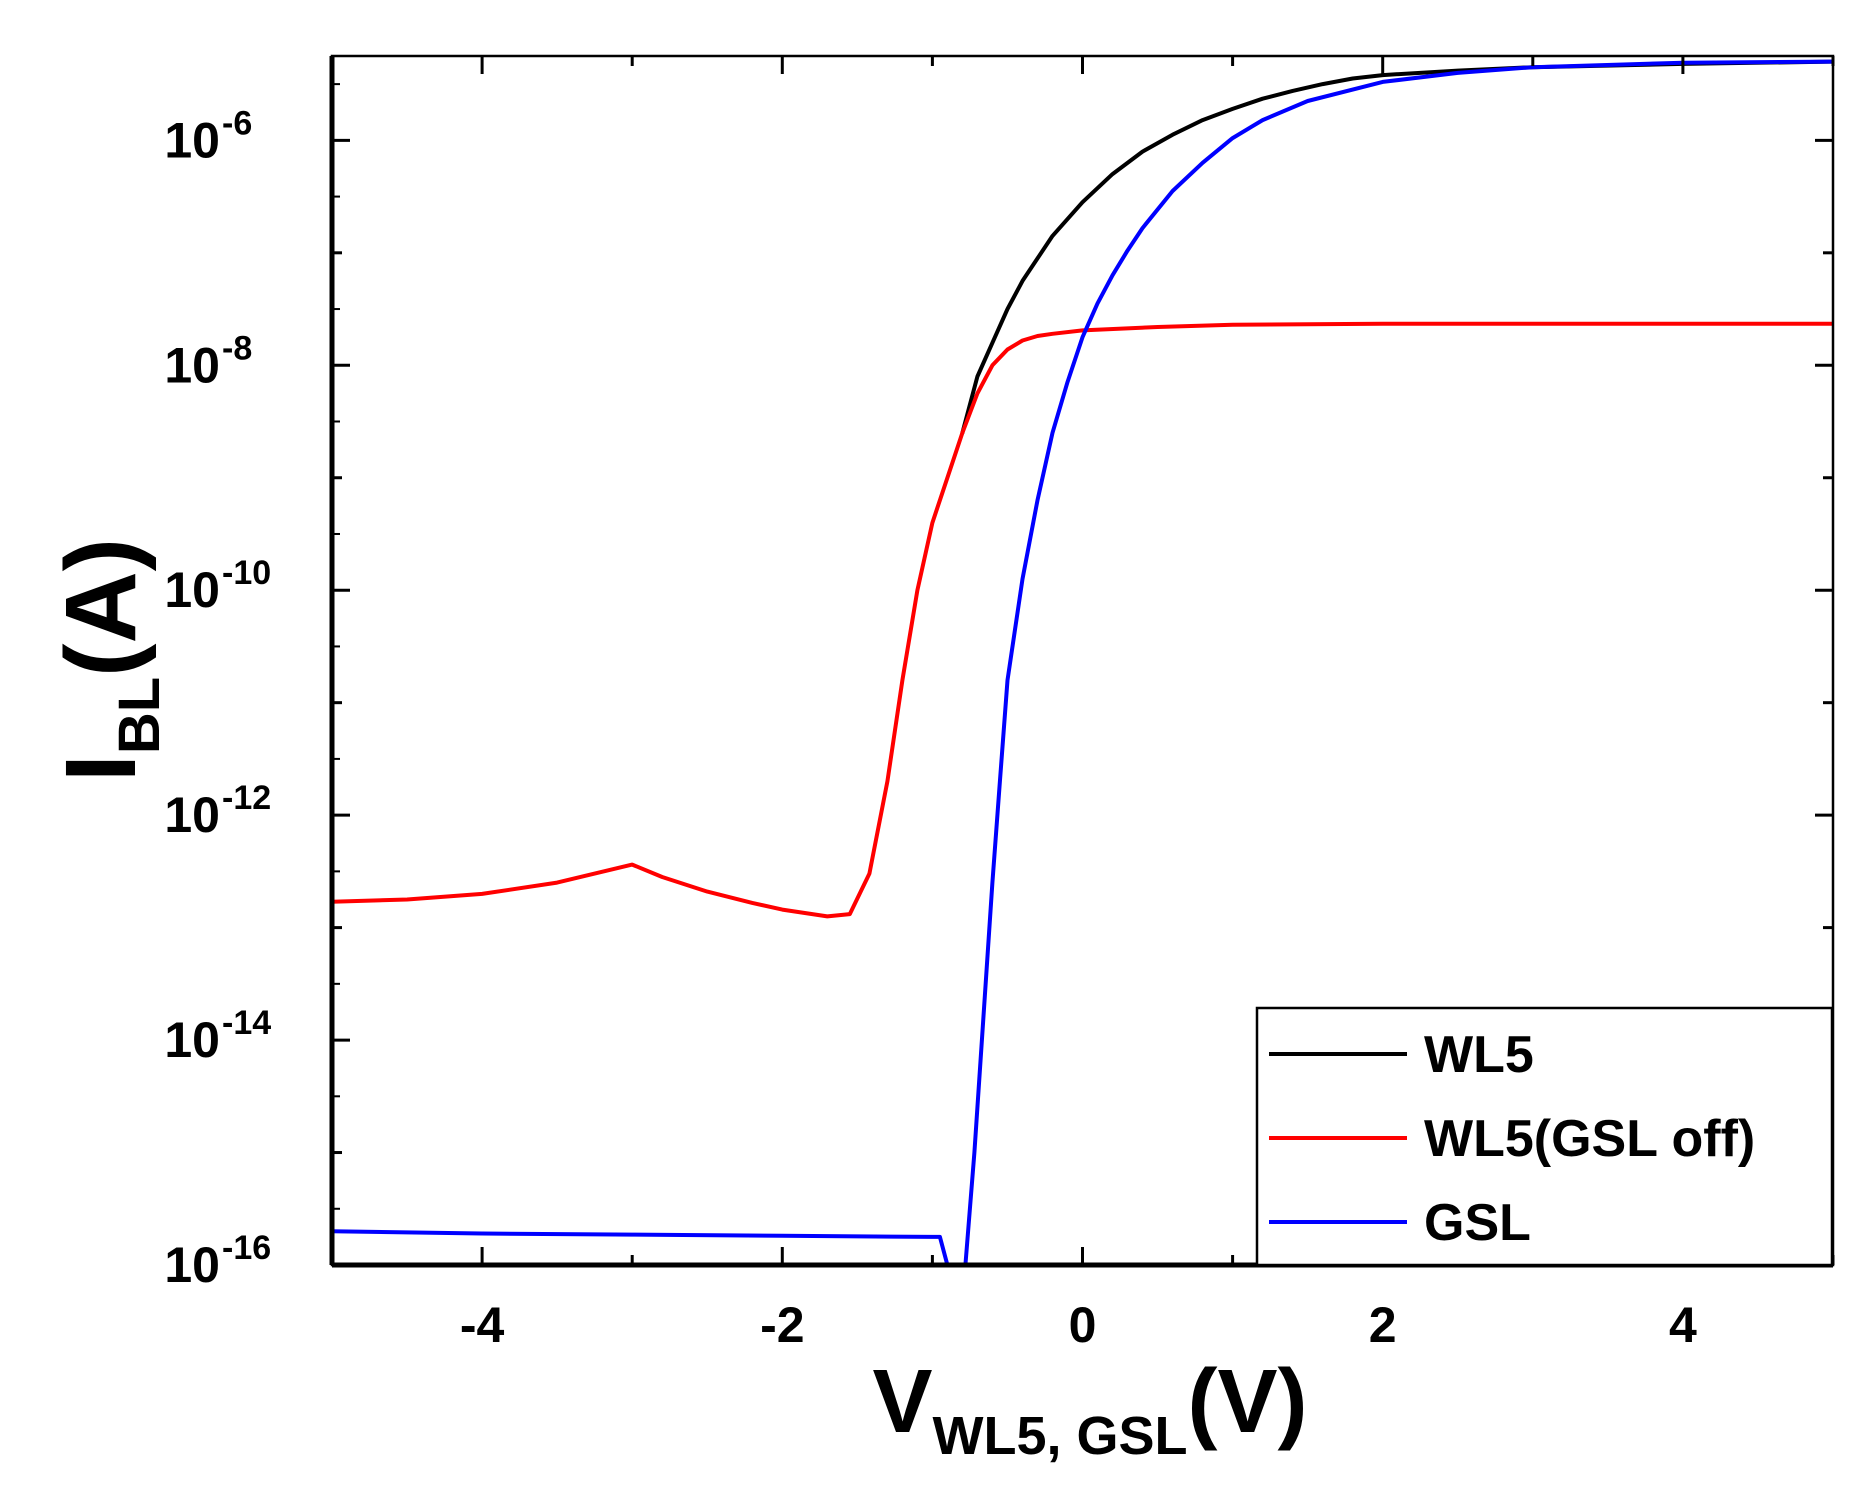 Image resolution: width=1866 pixels, height=1491 pixels. What do you see at coordinates (1683, 1325) in the screenshot?
I see `x-tick-label: 4` at bounding box center [1683, 1325].